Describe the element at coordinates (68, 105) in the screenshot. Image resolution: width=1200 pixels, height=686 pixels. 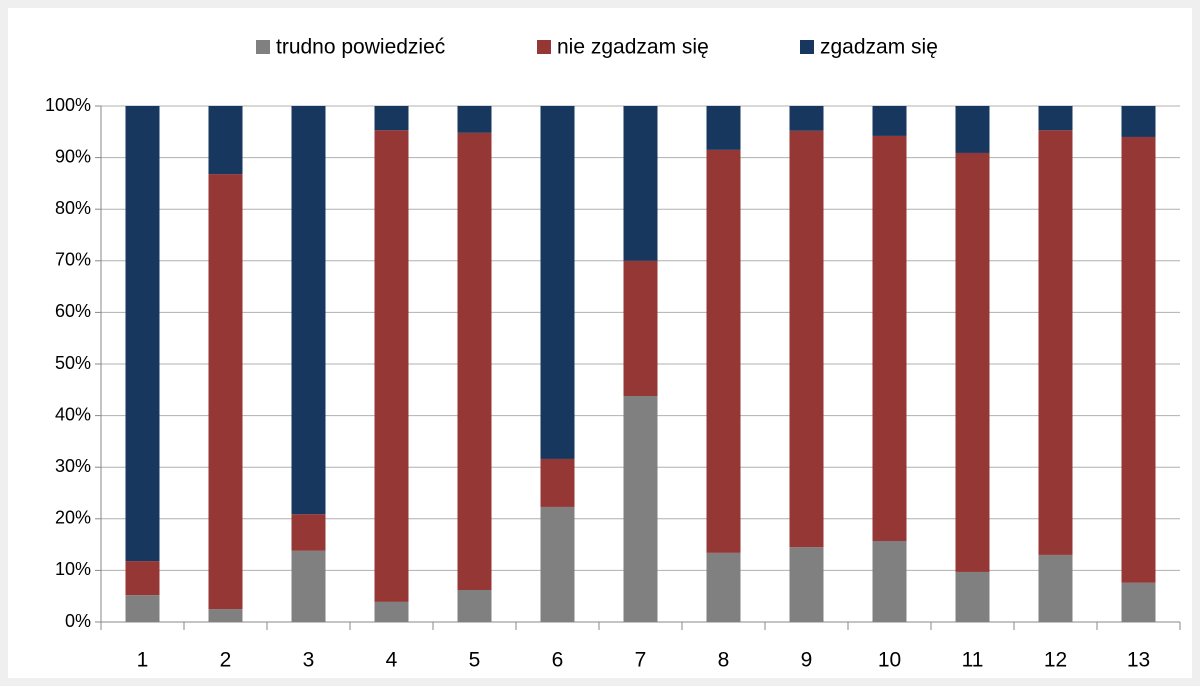
I see `y-tick-label: 100%` at that location.